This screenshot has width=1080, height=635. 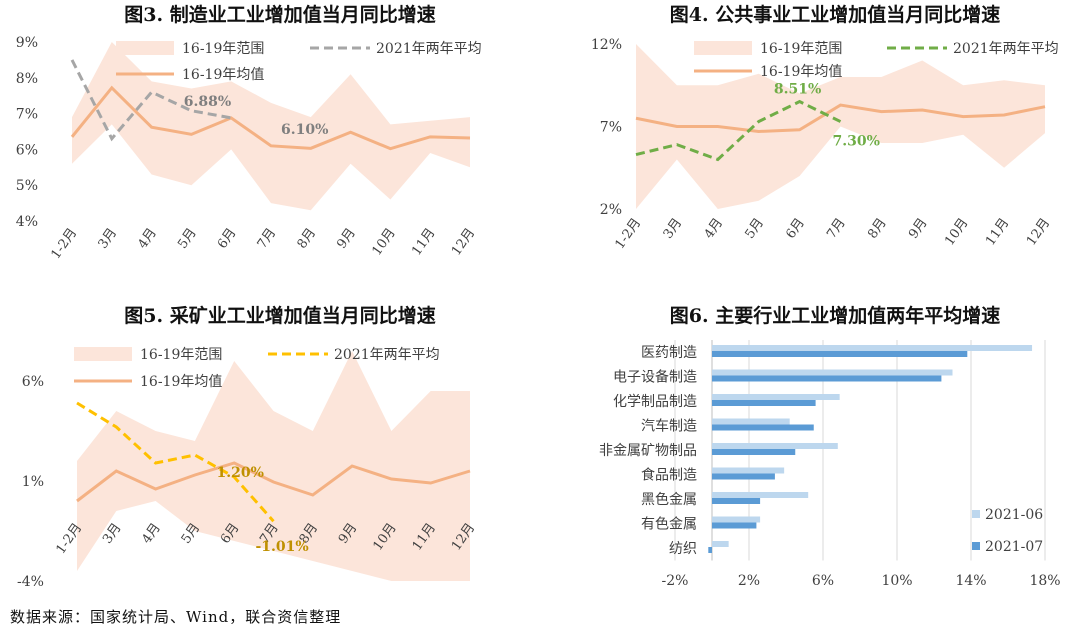 I want to click on source-note: 数据来源：国家统计局、Wind，联合资信整理, so click(x=176, y=617).